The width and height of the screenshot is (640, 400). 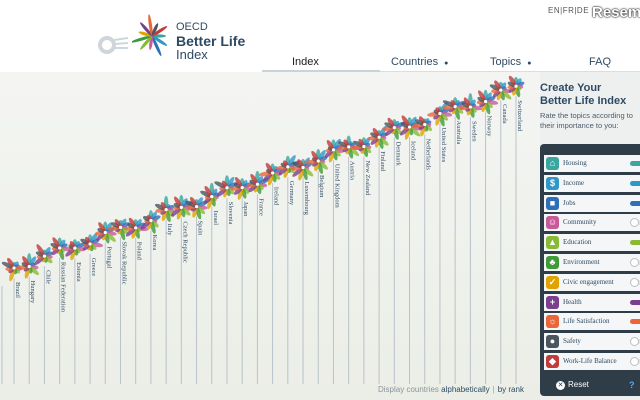 I want to click on oecd-bli-logo: OECD Better Life Index, so click(x=176, y=36).